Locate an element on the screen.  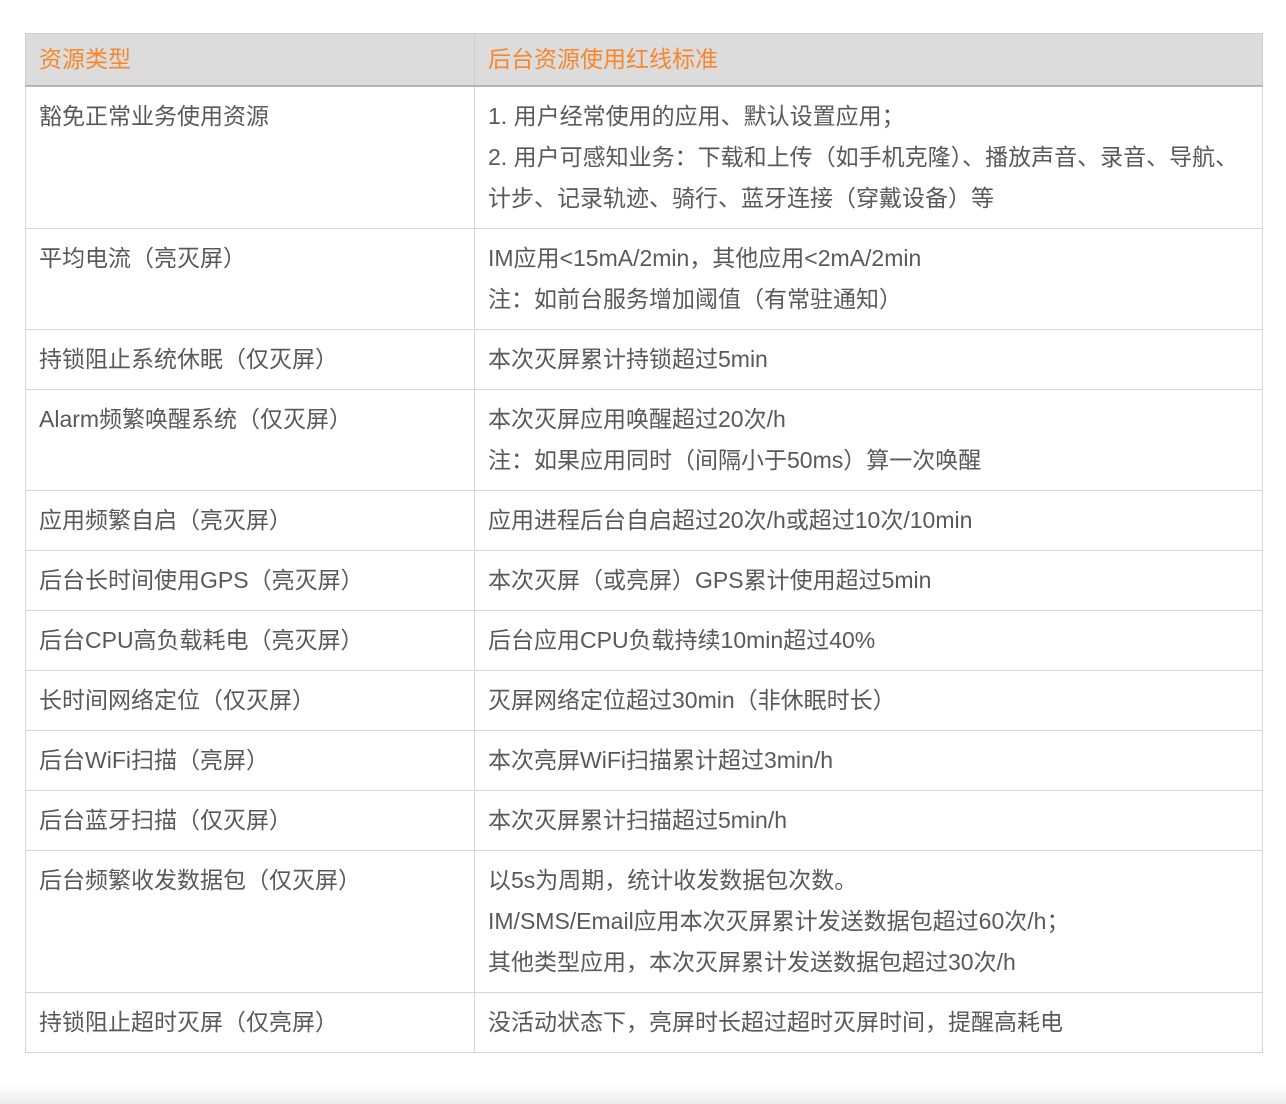
column-header-resource-type: 资源类型 is located at coordinates (250, 60).